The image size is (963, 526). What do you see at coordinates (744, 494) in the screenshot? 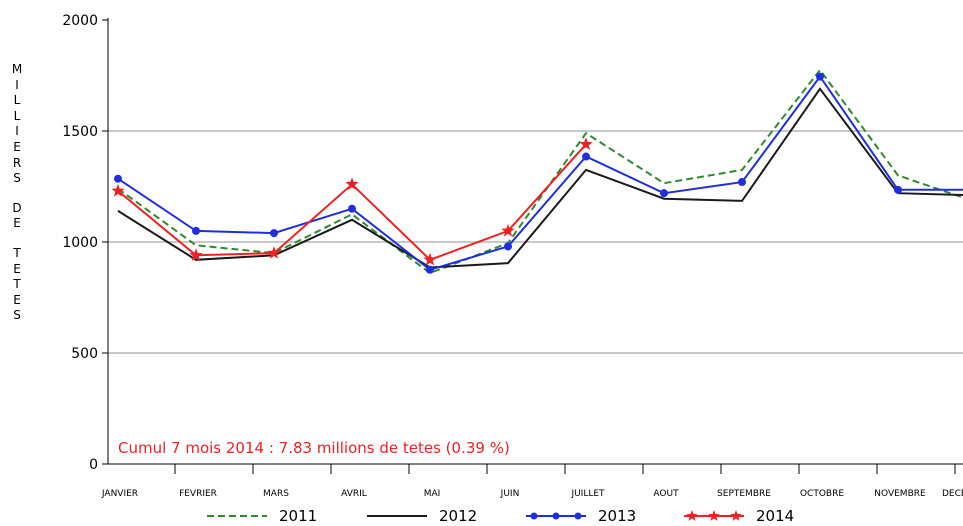
I see `x-tick-label: SEPTEMBRE` at bounding box center [744, 494].